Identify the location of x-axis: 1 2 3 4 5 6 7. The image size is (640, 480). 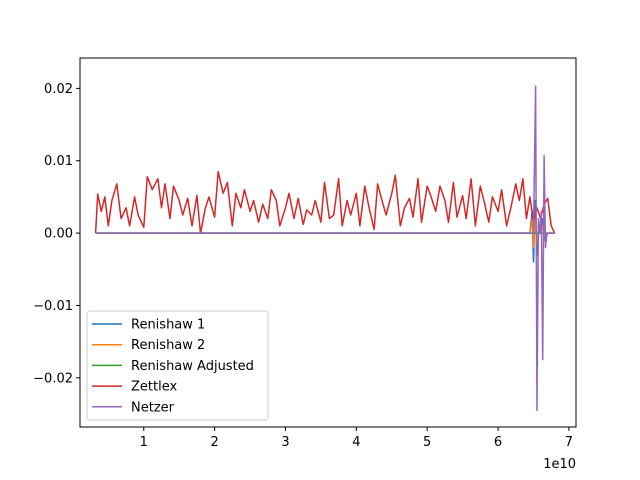
(356, 438).